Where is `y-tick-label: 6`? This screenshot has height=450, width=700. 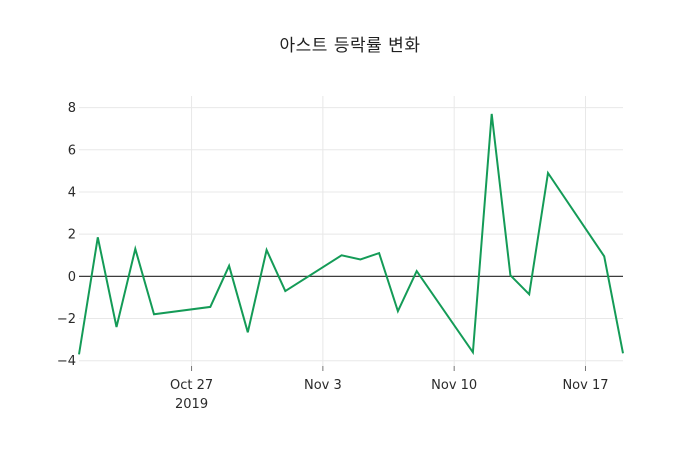 y-tick-label: 6 is located at coordinates (72, 150).